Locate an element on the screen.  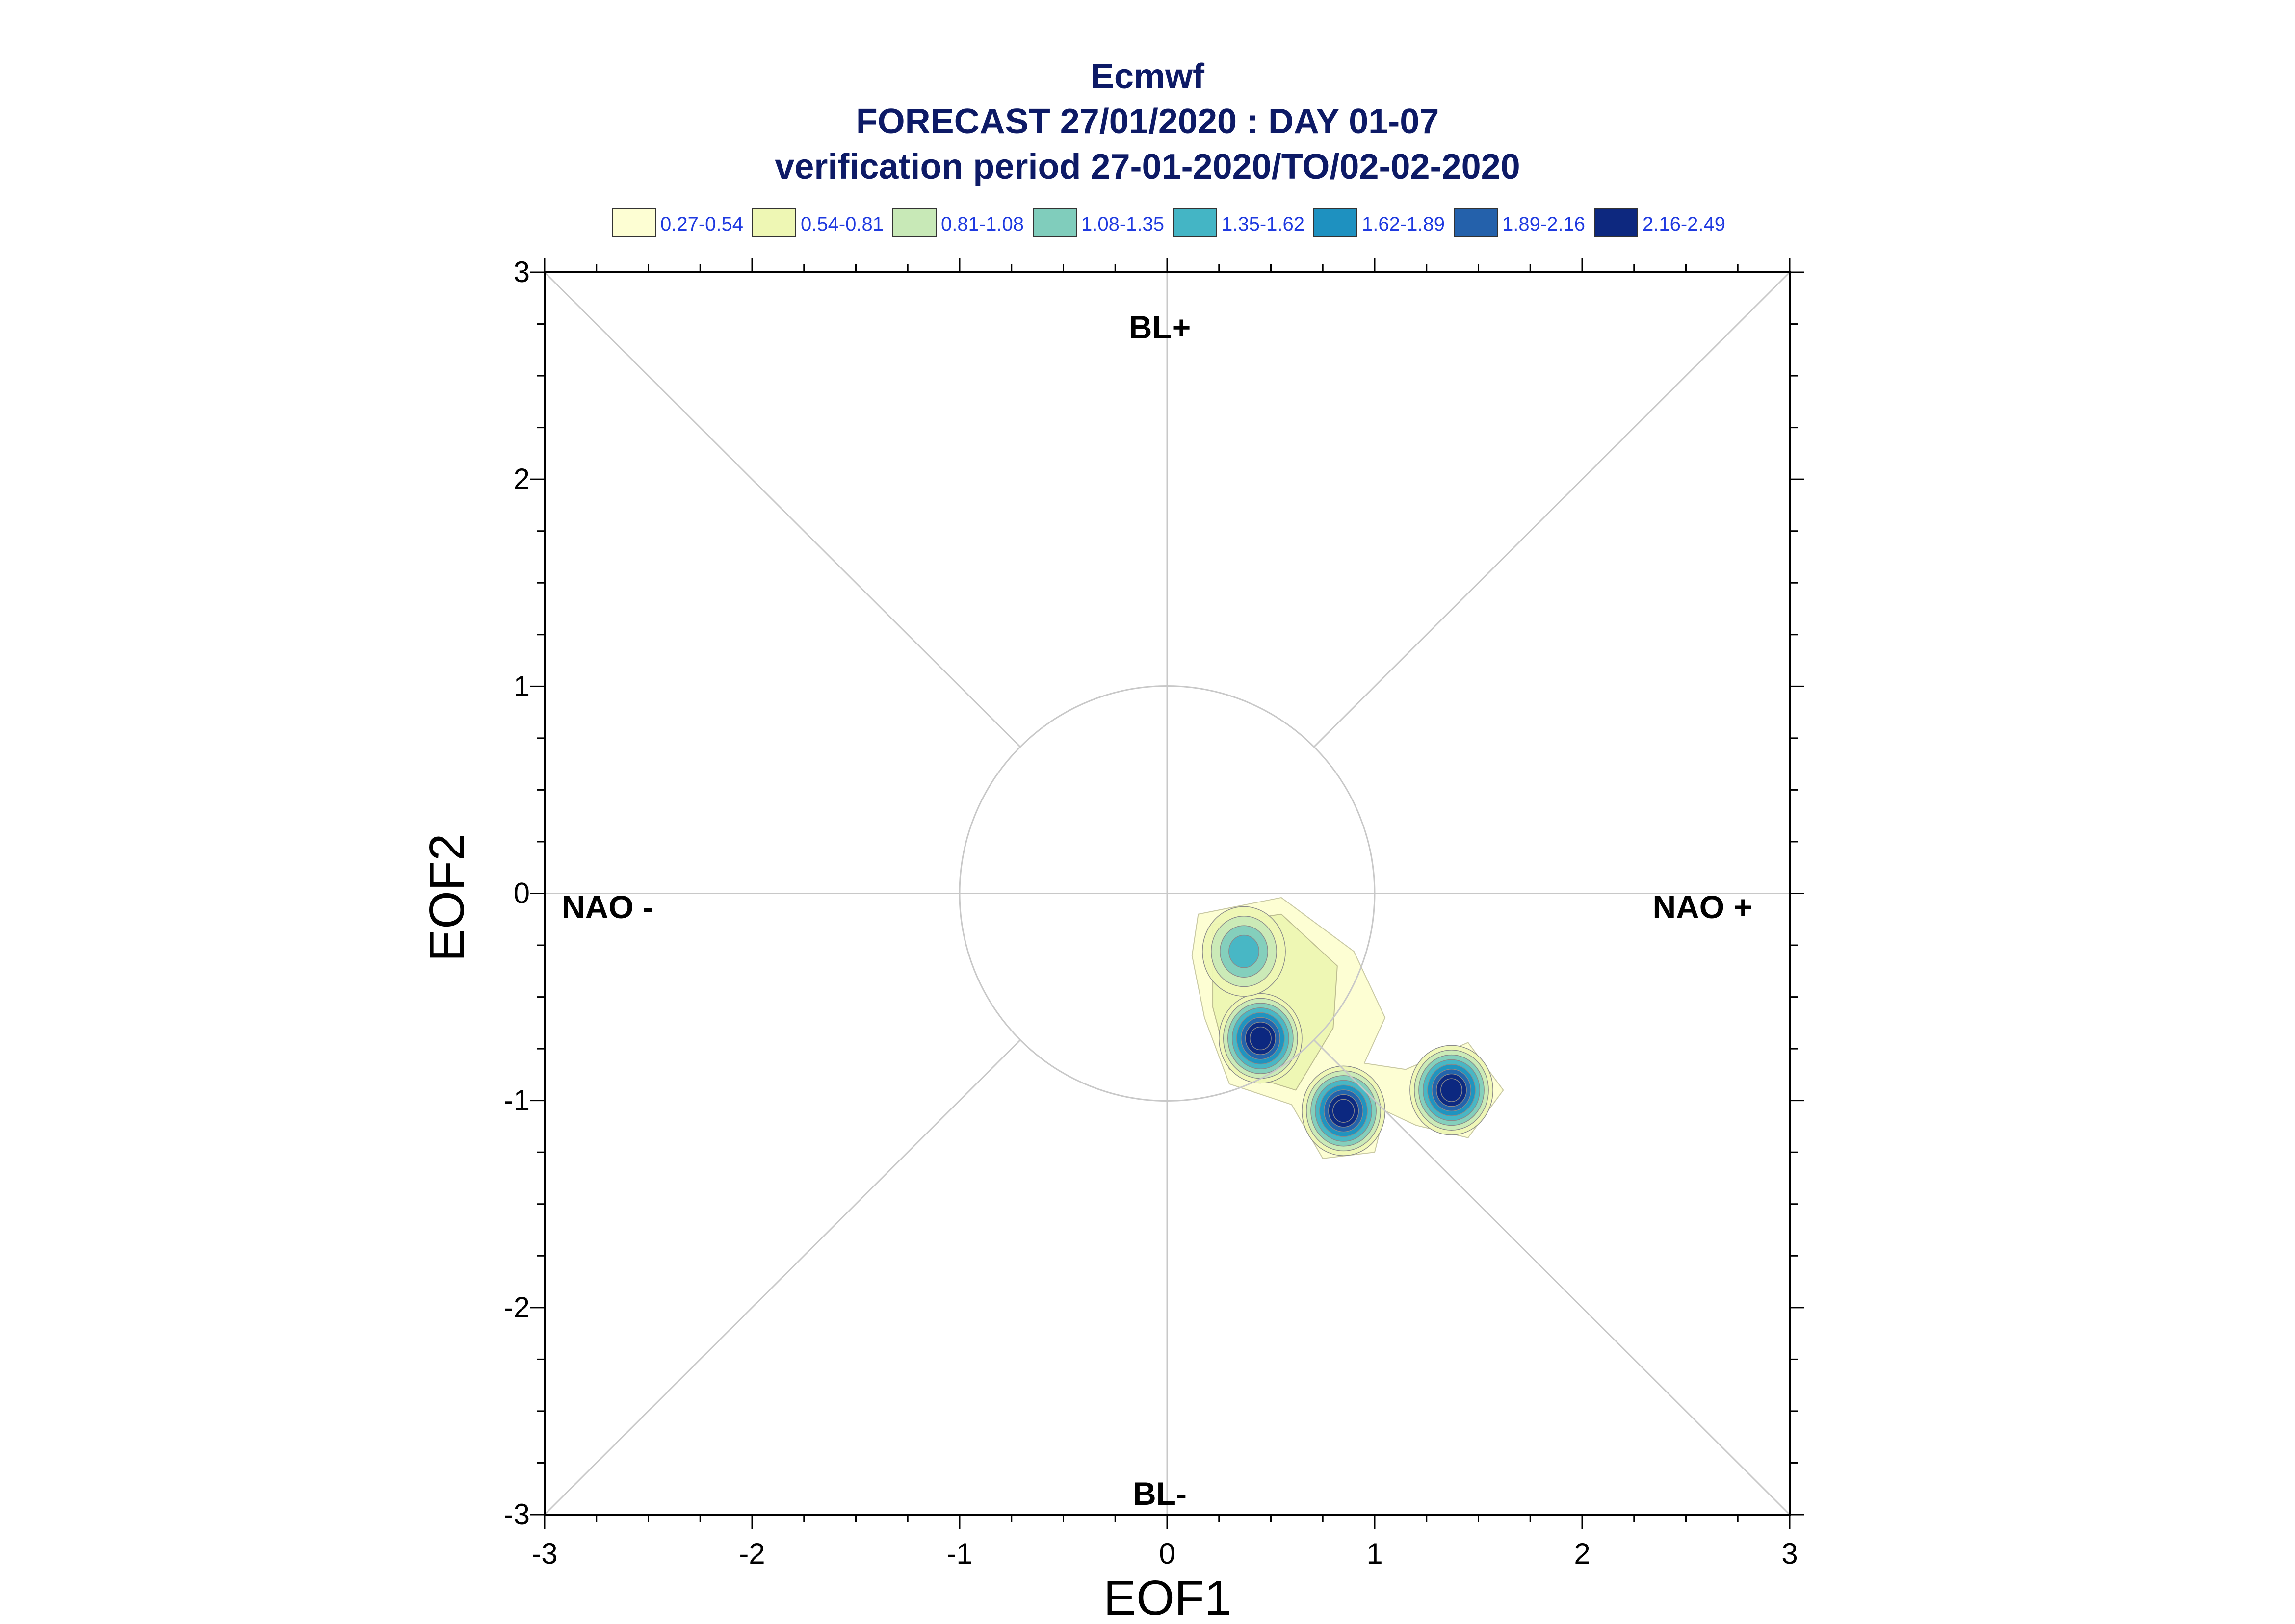
legend-label-7: 2.16-2.49 is located at coordinates (1684, 224).